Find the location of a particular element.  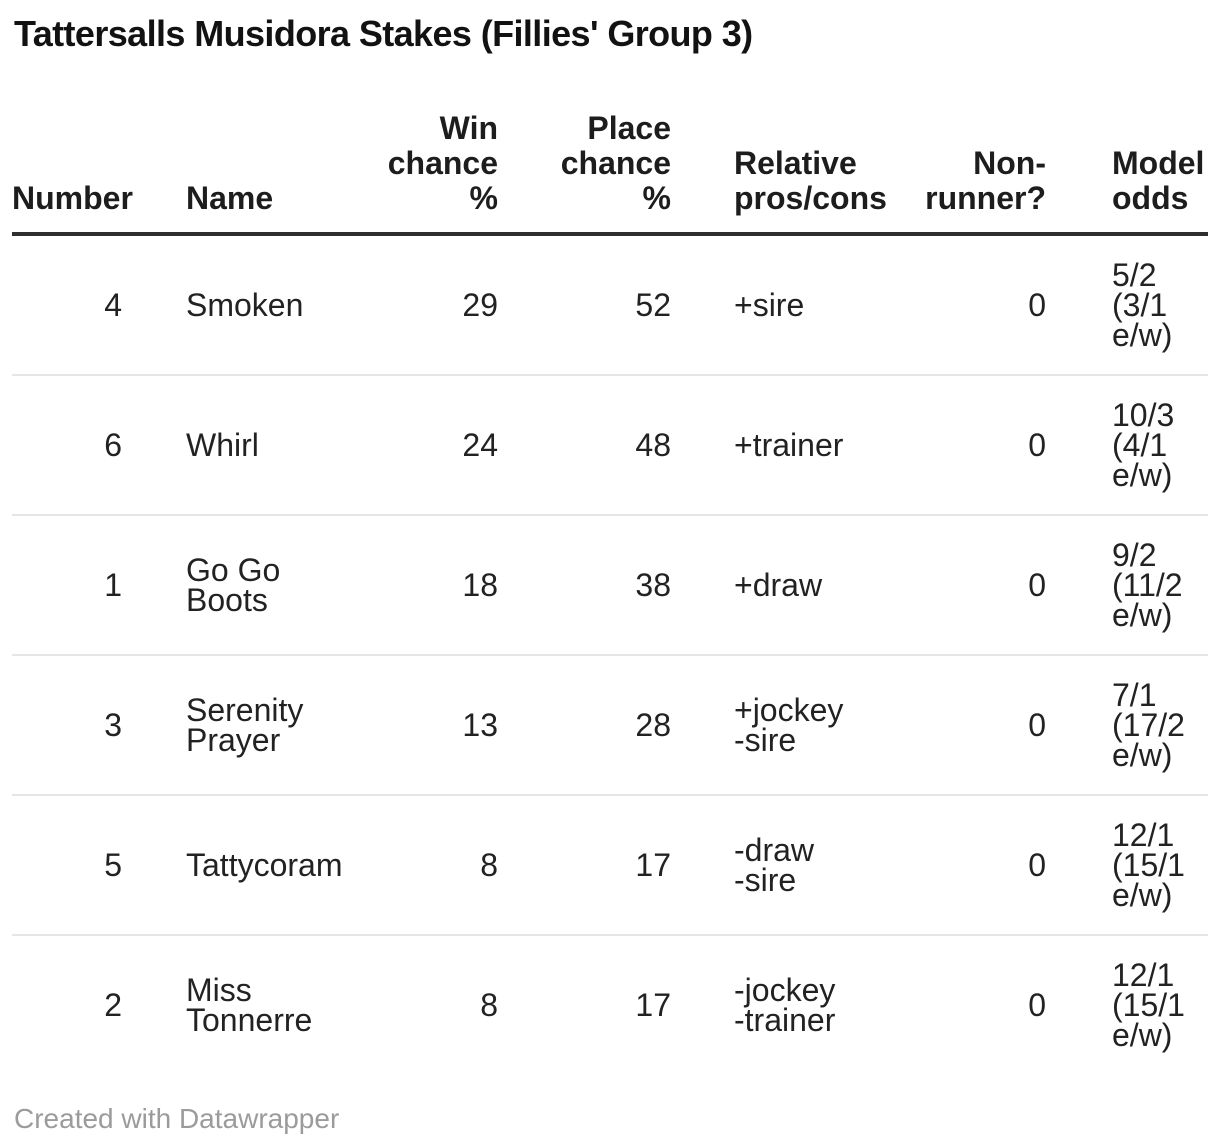

cell-place-chance: 52 is located at coordinates (653, 305).